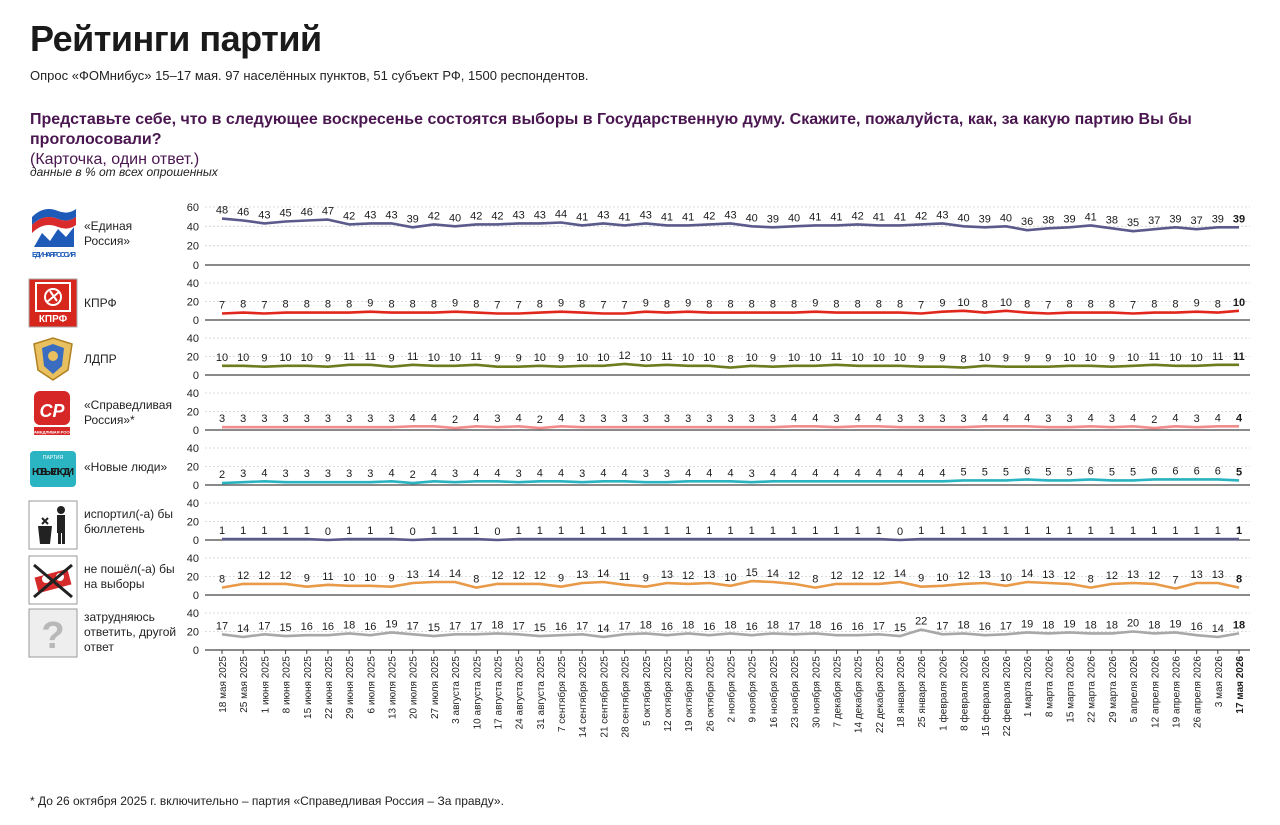 Image resolution: width=1280 pixels, height=825 pixels. What do you see at coordinates (285, 214) in the screenshot?
I see `data-label: 45` at bounding box center [285, 214].